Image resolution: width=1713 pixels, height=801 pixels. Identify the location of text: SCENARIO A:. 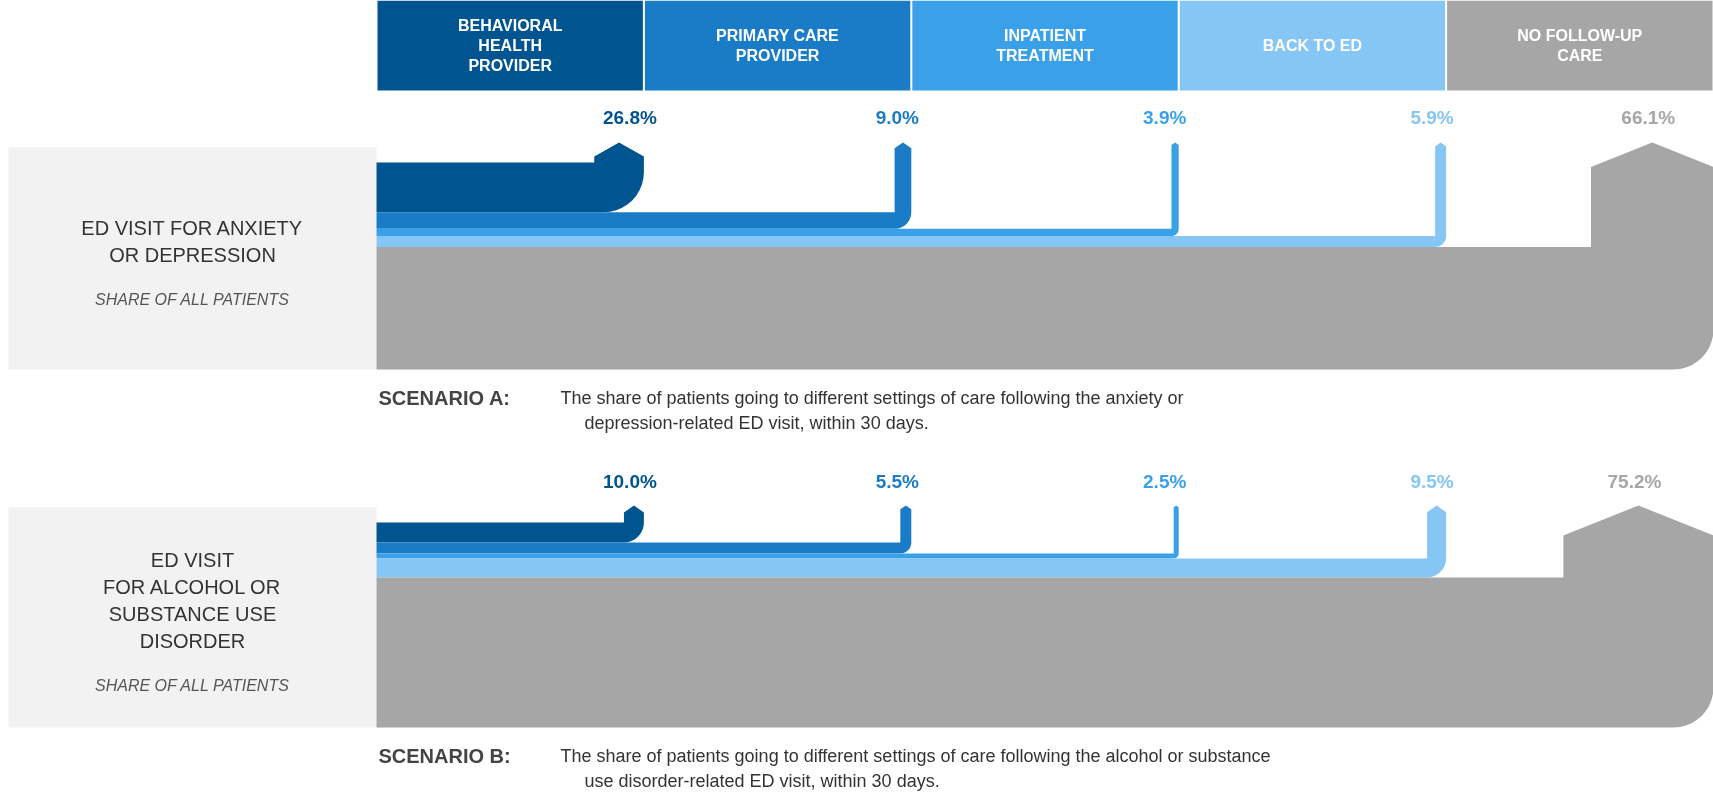
(444, 397).